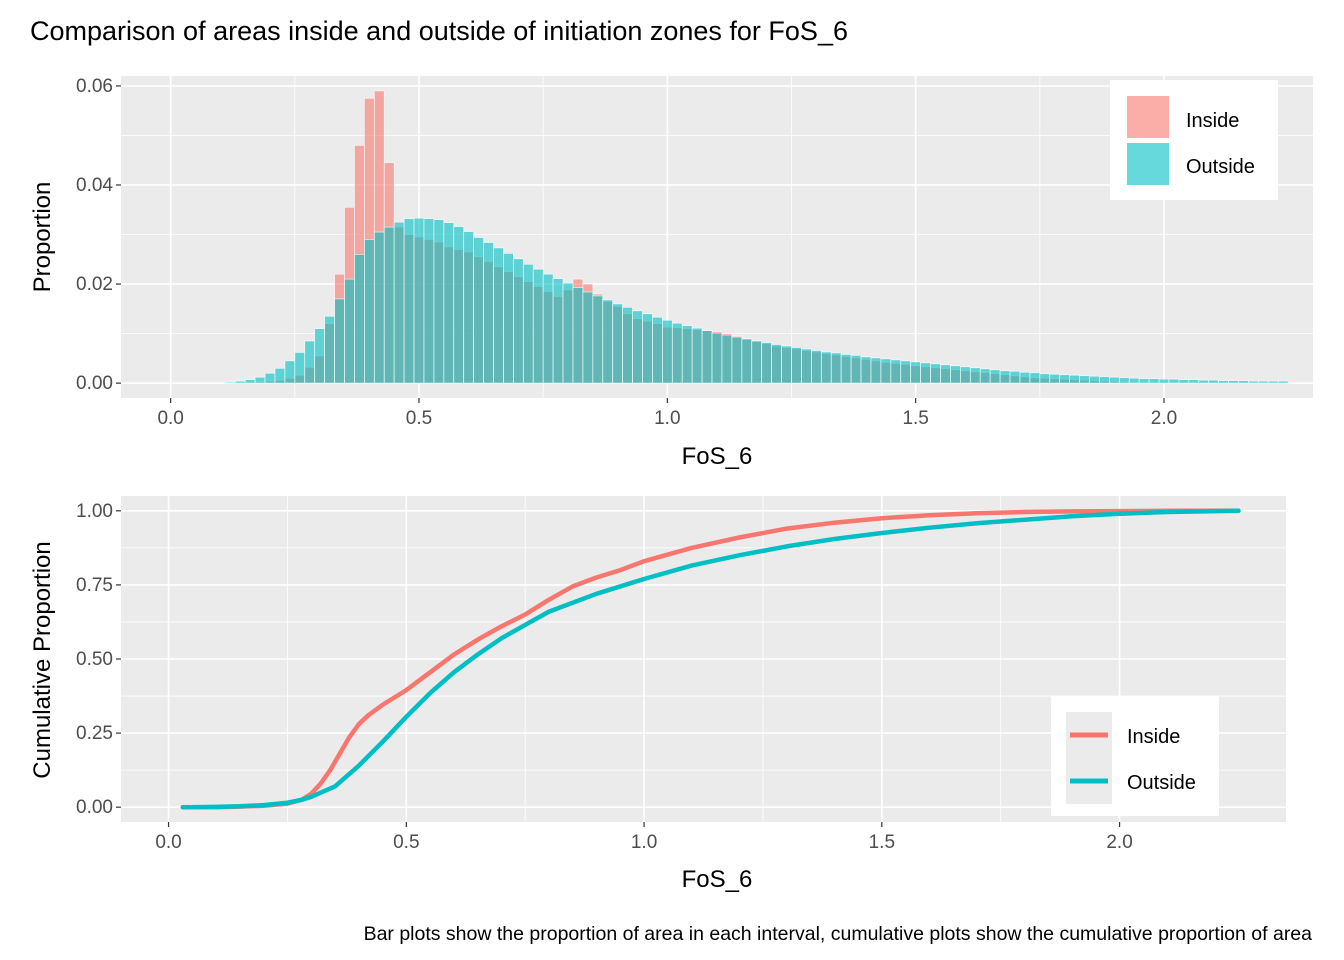 The width and height of the screenshot is (1344, 960). I want to click on x-tick-label: 0.0, so click(168, 842).